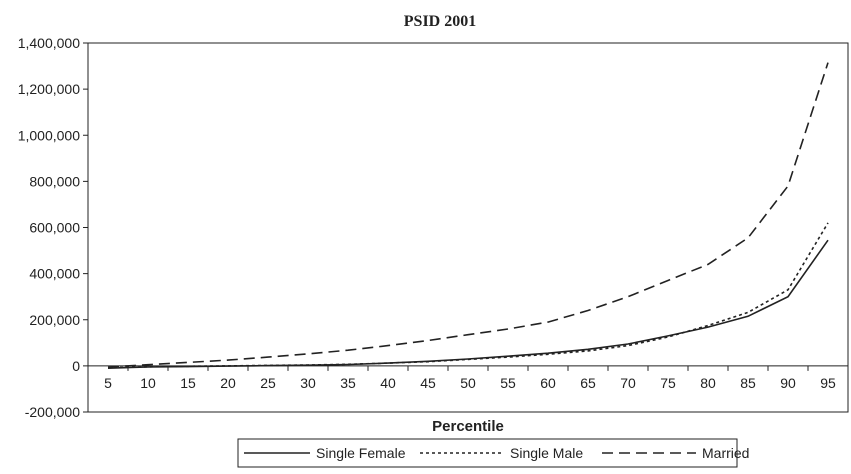  Describe the element at coordinates (54, 181) in the screenshot. I see `y-tick-label: 800,000` at that location.